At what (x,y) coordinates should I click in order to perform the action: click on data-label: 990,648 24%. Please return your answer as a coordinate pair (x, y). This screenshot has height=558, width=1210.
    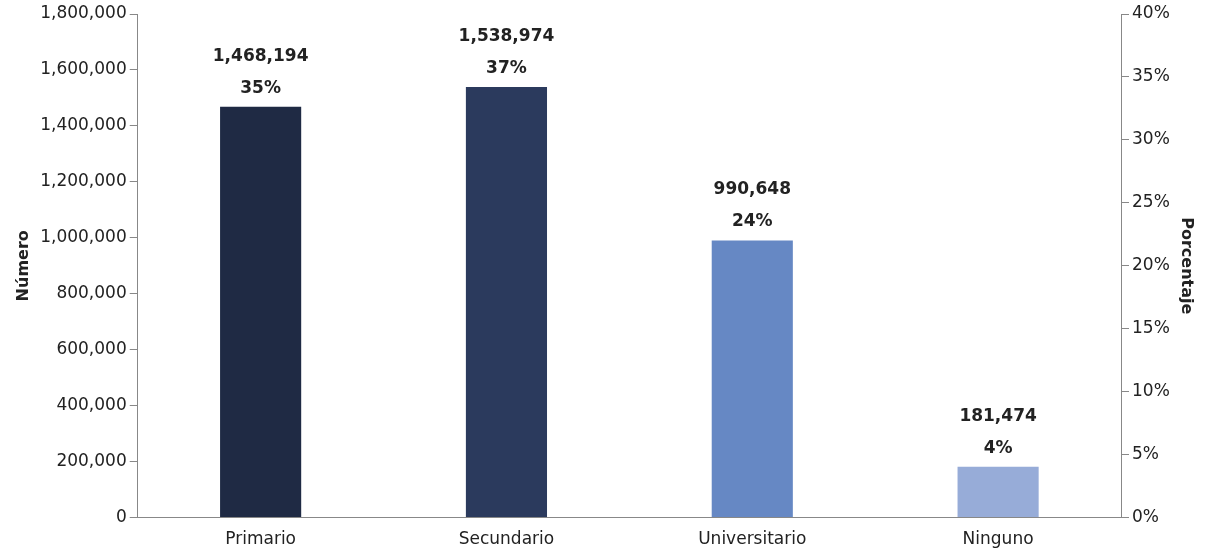
    Looking at the image, I should click on (752, 204).